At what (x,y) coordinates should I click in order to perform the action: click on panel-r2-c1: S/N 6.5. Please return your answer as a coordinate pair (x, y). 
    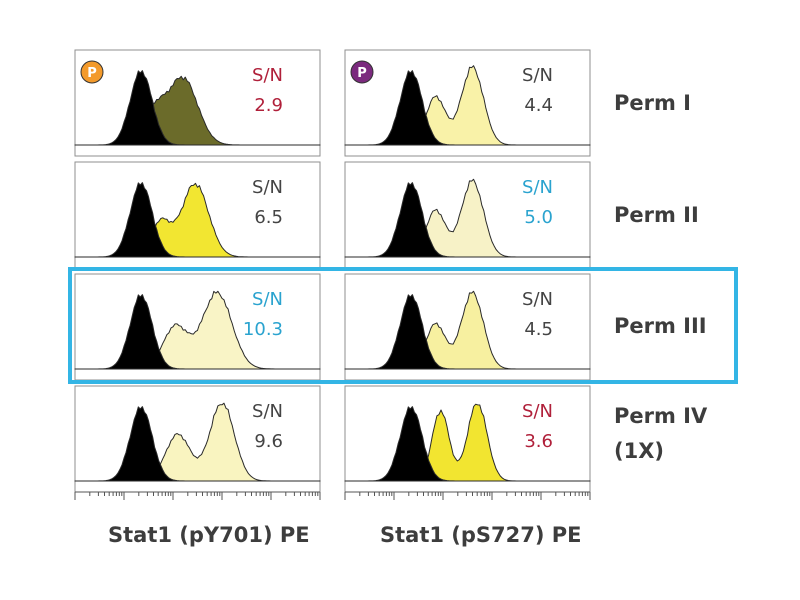
    Looking at the image, I should click on (197, 215).